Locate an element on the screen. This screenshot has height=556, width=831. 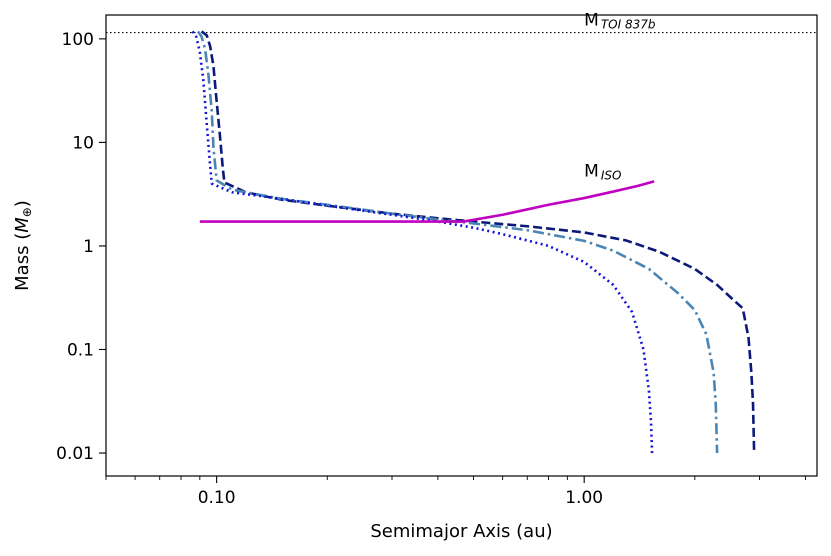
y-axis-title-sub: ⊕ is located at coordinates (27, 212).